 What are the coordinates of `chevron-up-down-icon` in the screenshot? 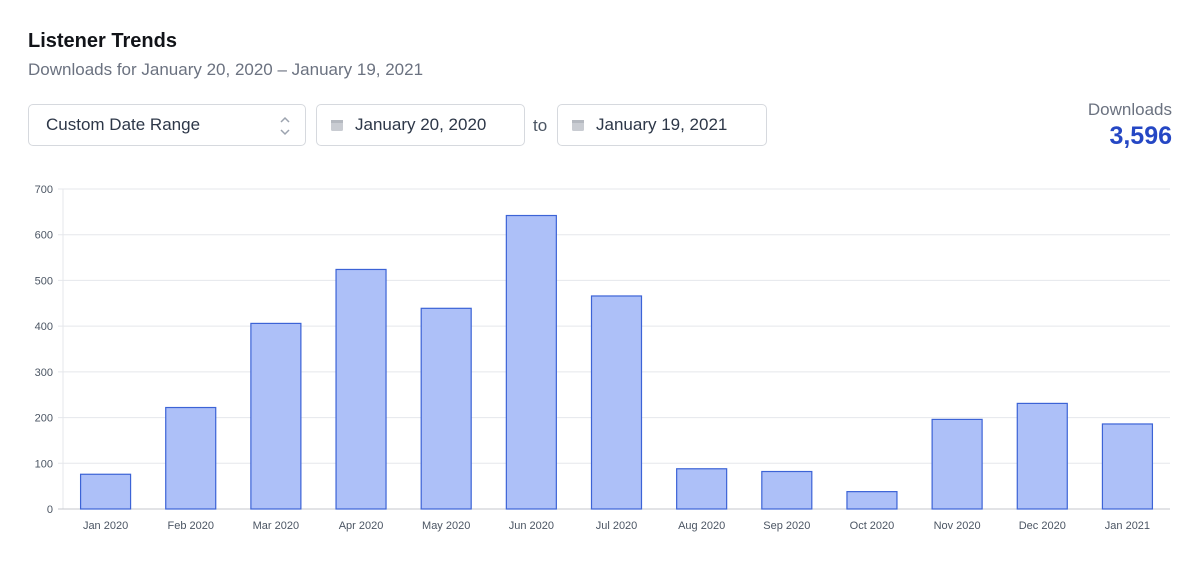 It's located at (285, 126).